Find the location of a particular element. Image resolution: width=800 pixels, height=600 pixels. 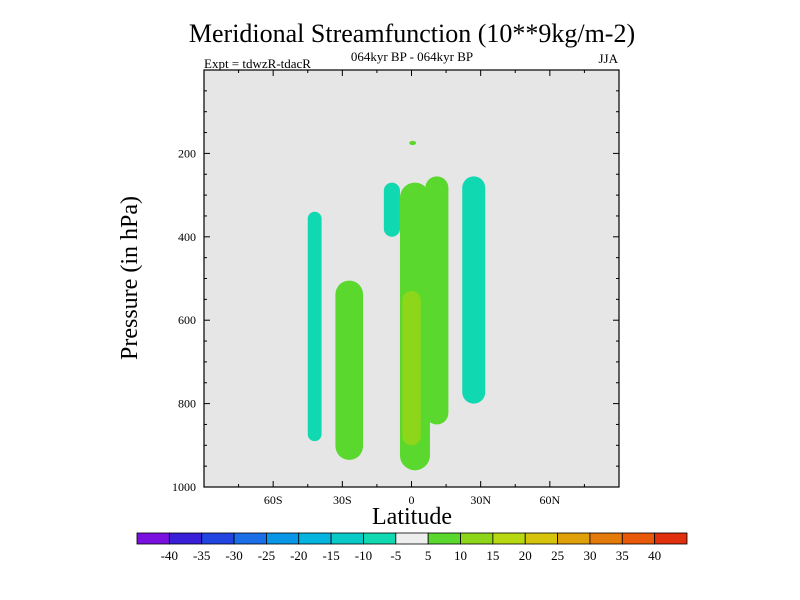

region-pos-equator-core is located at coordinates (411, 368).